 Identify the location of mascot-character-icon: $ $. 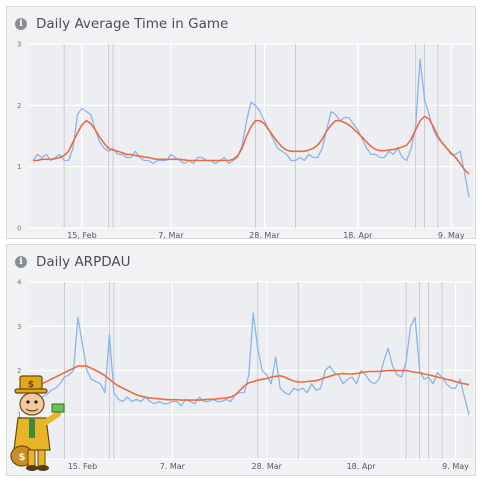
(37, 423).